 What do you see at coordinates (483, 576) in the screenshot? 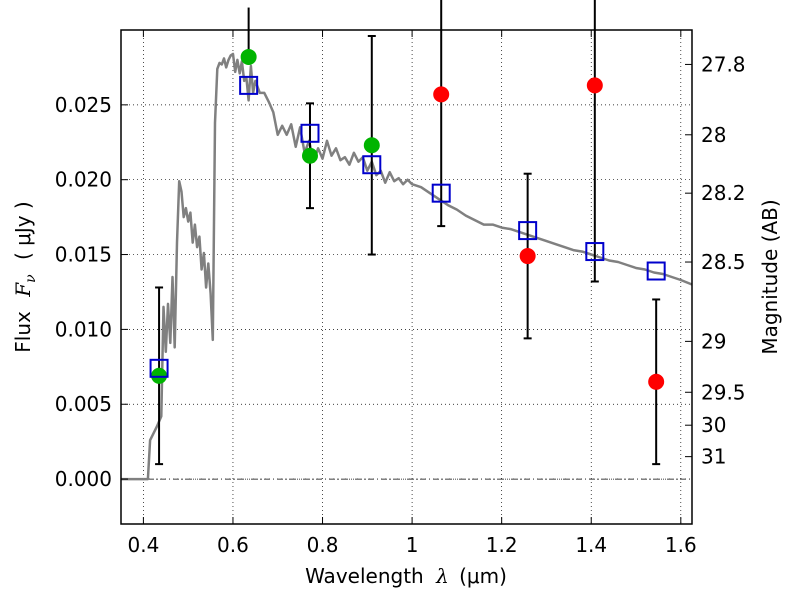
I see `x-axis-label-unit: (μm)` at bounding box center [483, 576].